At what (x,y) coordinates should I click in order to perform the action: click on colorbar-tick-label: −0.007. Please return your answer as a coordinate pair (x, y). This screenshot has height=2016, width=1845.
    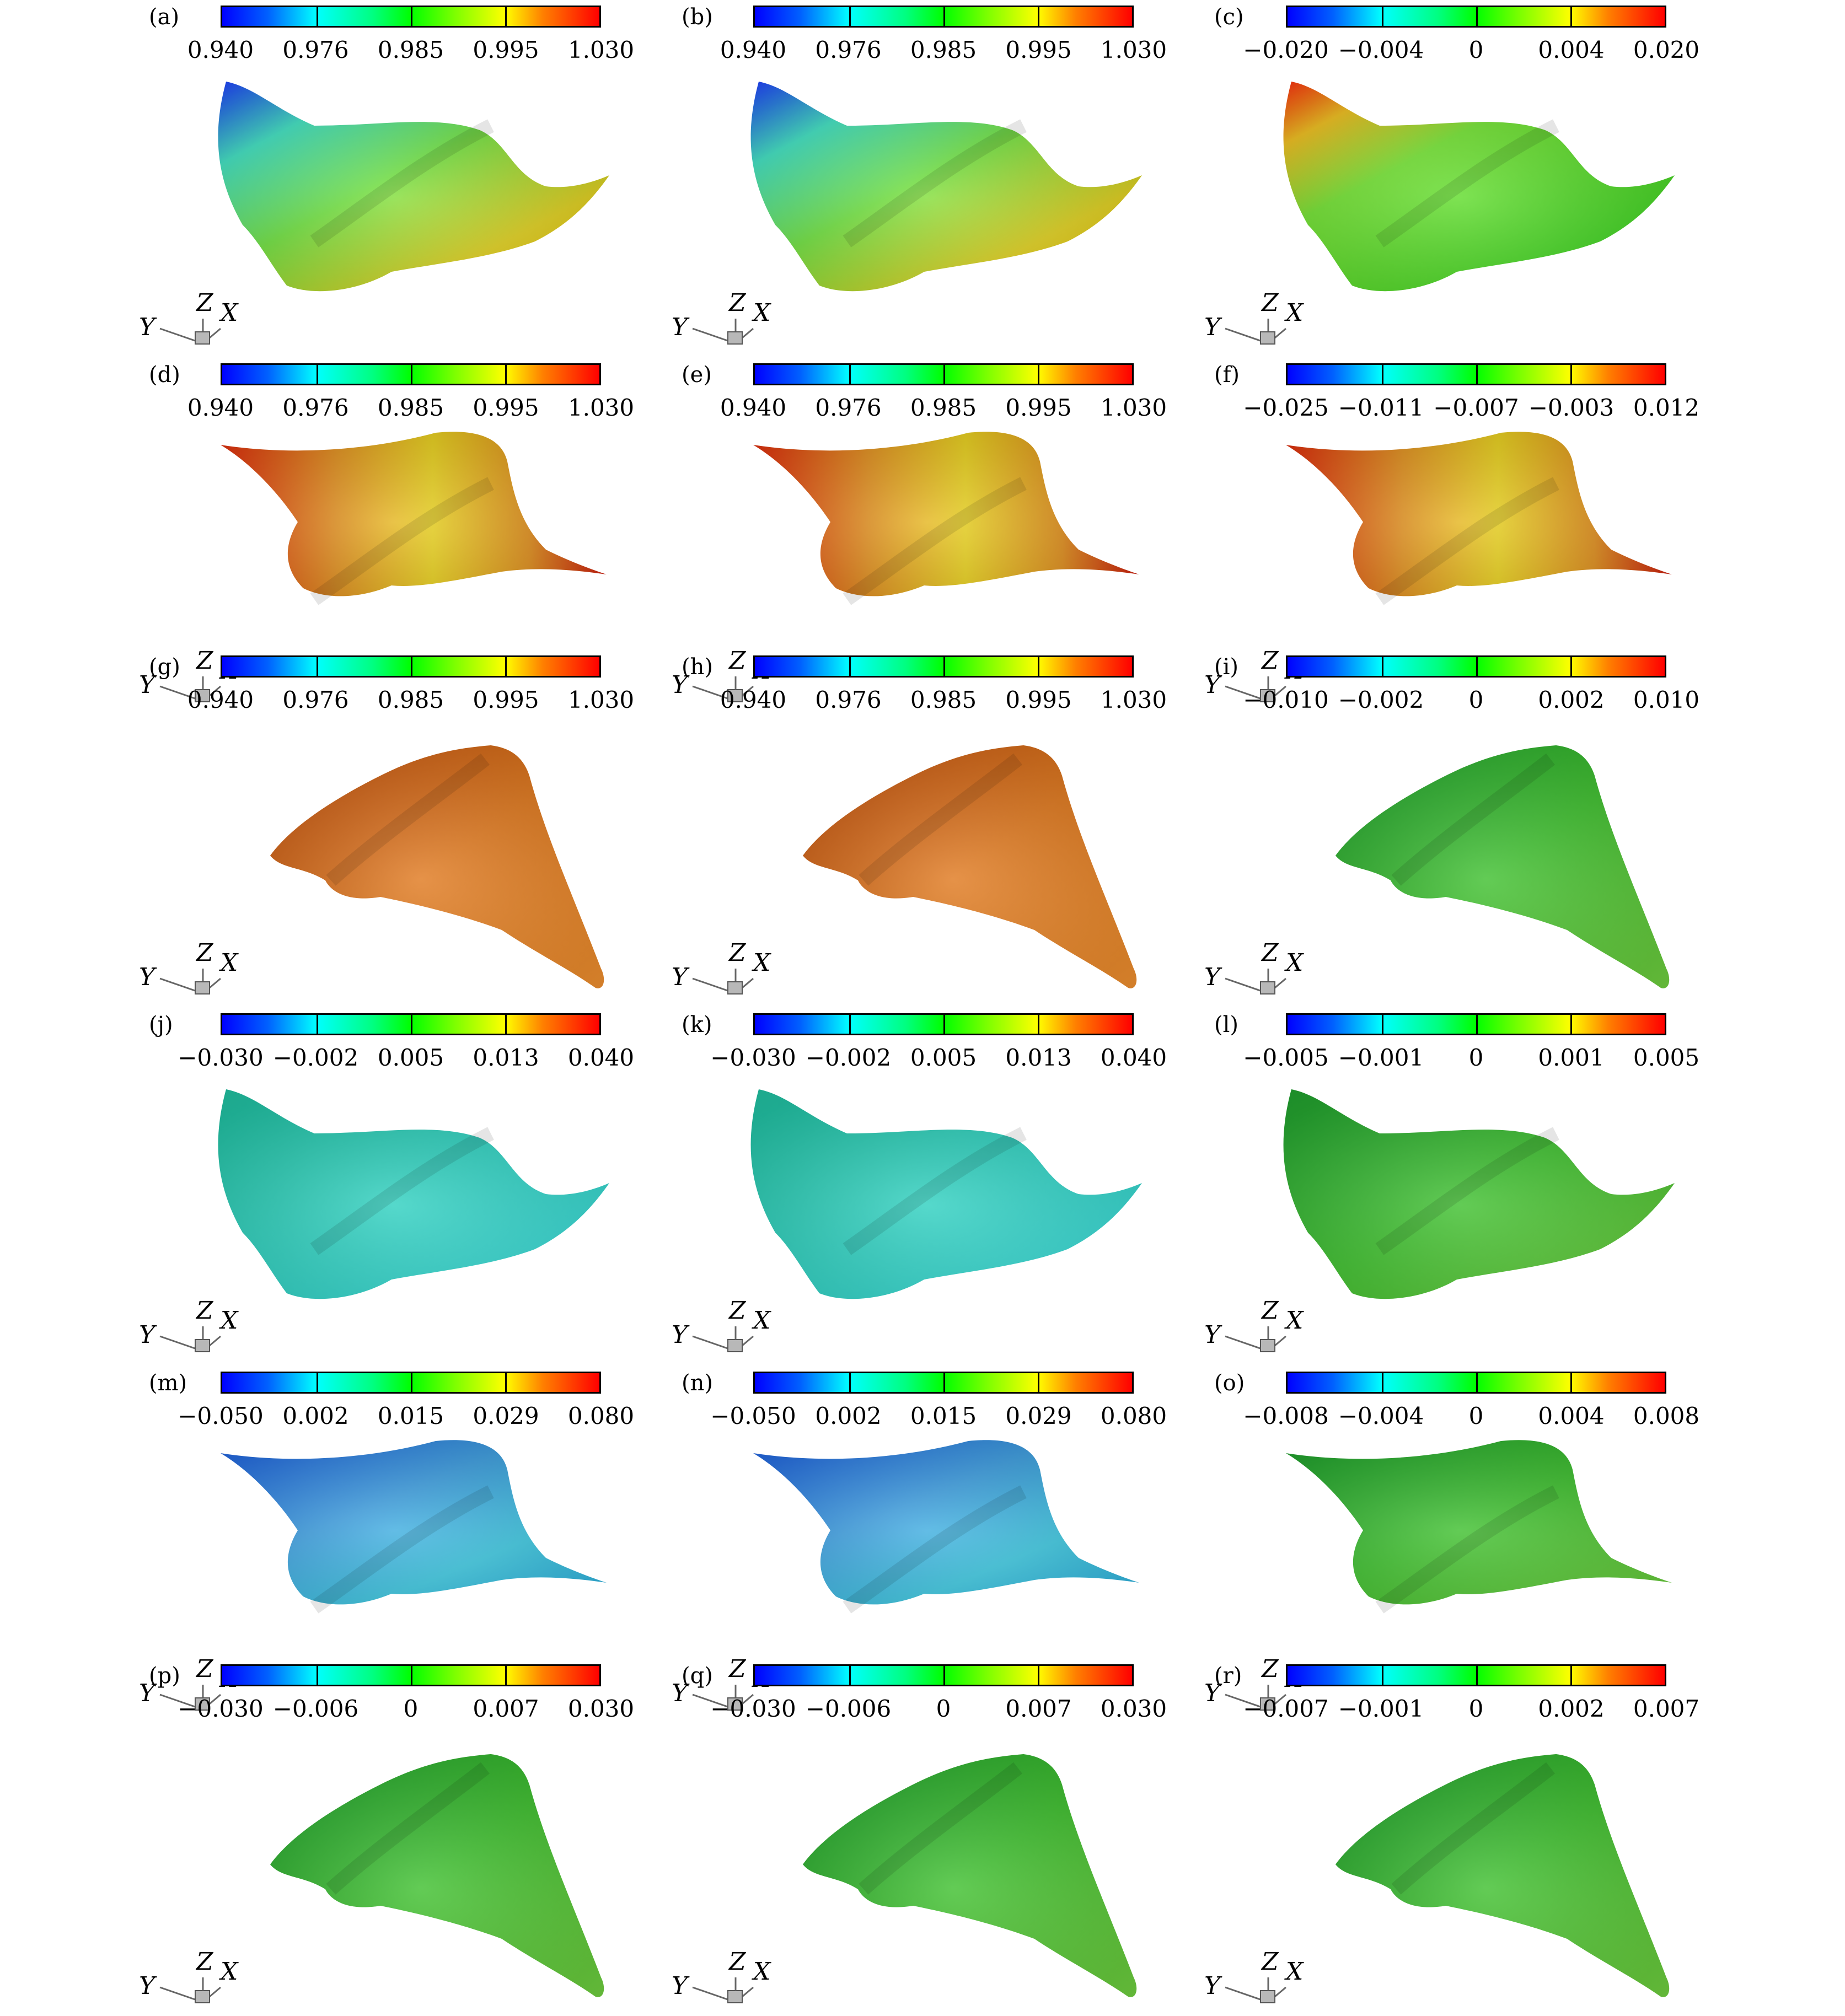
    Looking at the image, I should click on (1286, 1708).